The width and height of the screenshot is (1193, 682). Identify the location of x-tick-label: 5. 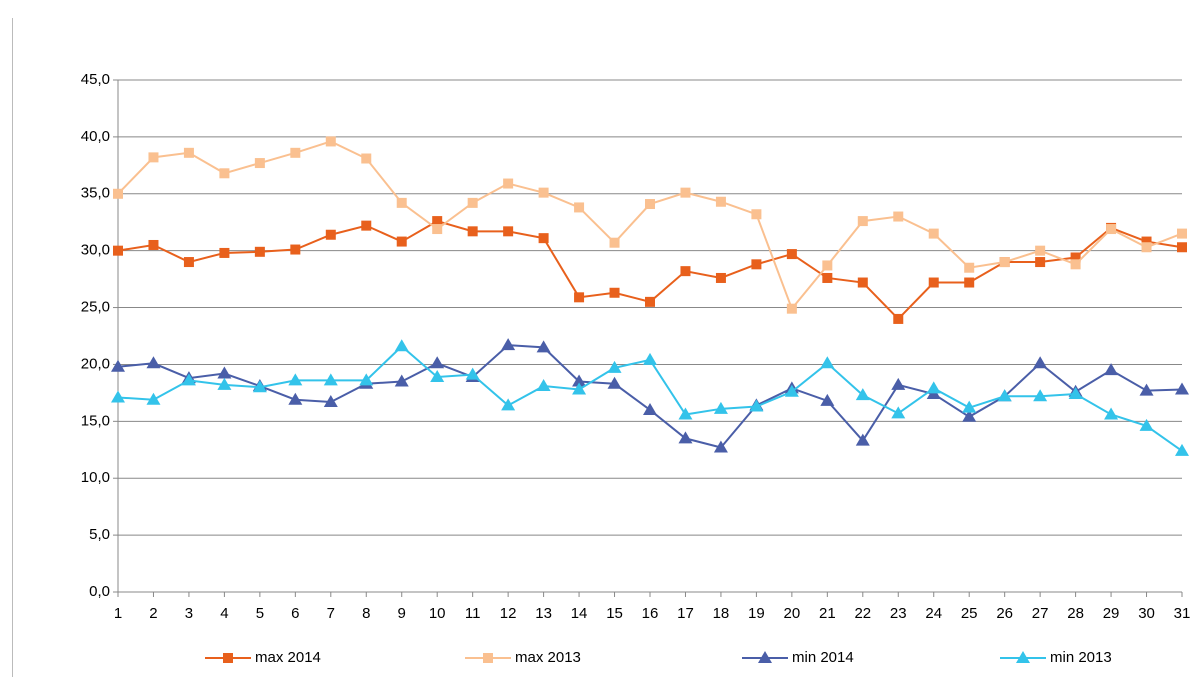
(260, 613).